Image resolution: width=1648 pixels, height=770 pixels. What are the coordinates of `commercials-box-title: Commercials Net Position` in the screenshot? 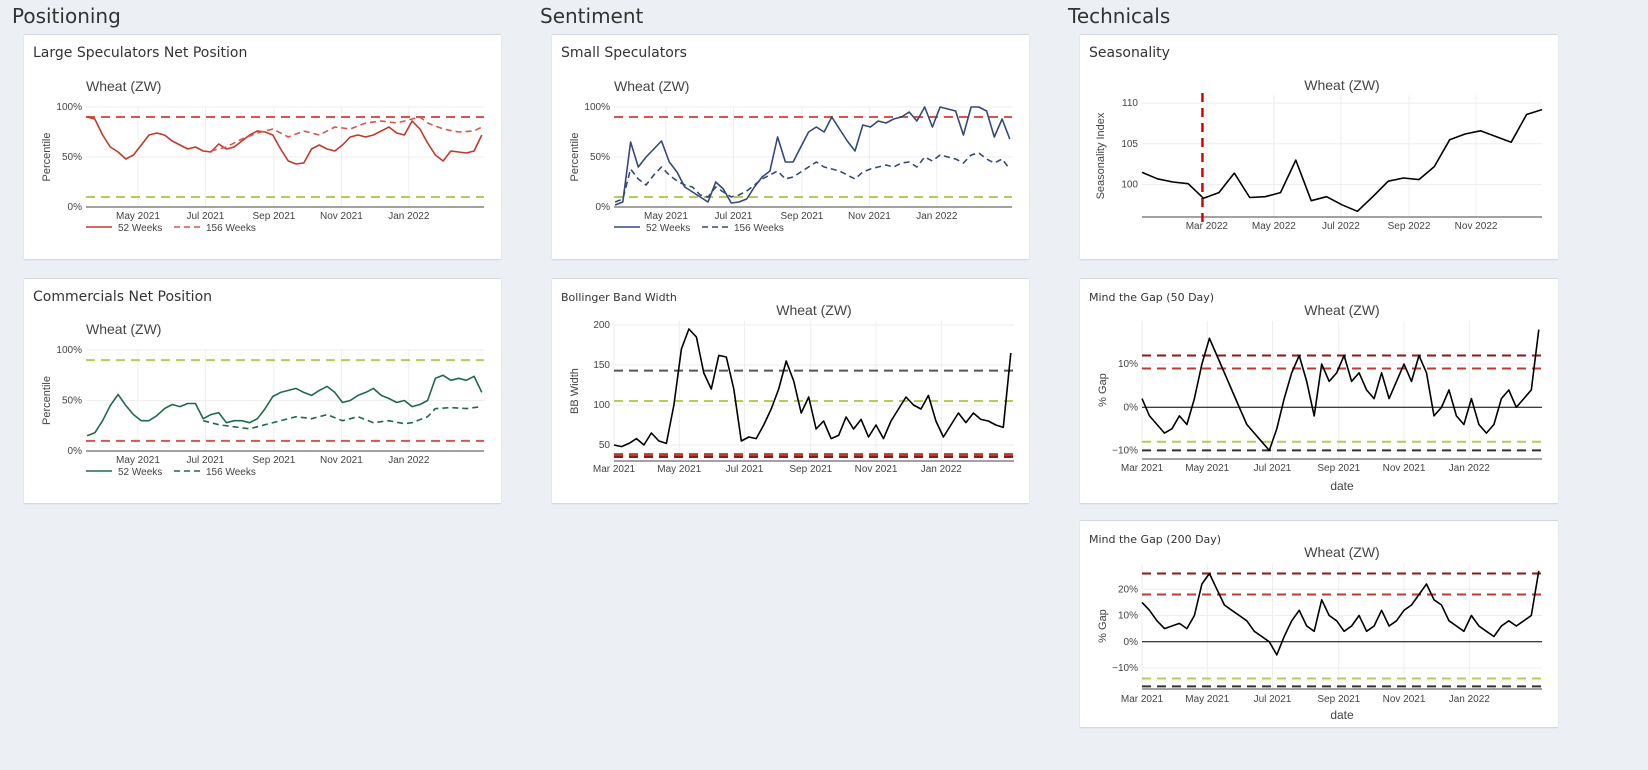 It's located at (123, 297).